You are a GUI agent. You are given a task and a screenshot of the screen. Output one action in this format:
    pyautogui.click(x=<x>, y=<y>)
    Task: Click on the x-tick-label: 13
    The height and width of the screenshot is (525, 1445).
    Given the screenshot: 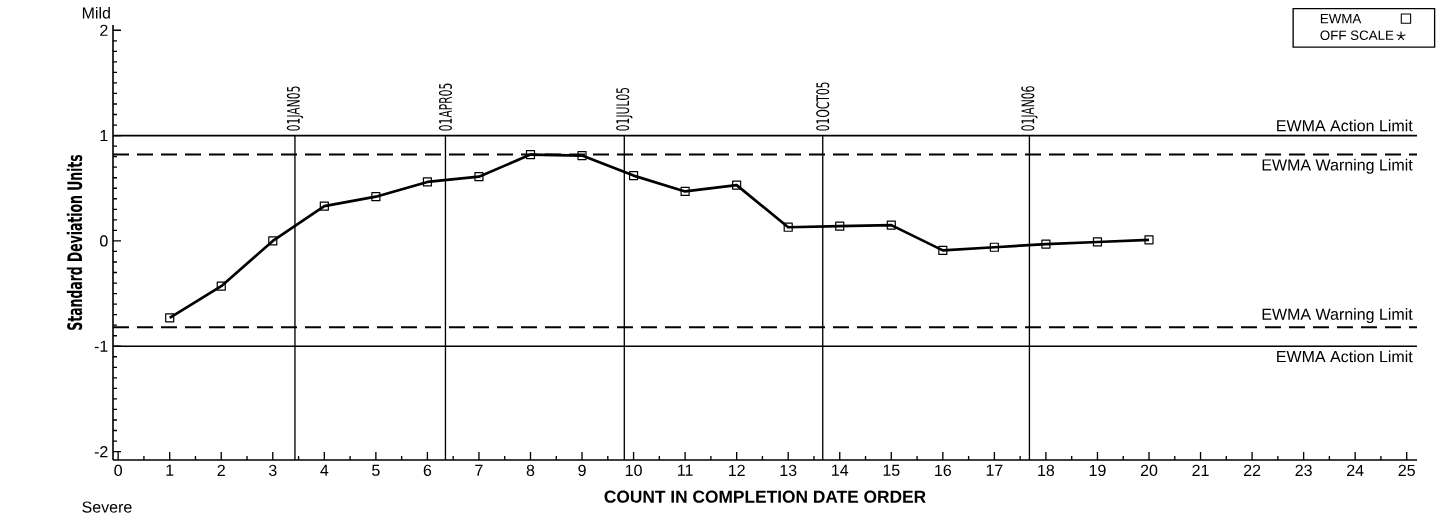 What is the action you would take?
    pyautogui.click(x=788, y=470)
    